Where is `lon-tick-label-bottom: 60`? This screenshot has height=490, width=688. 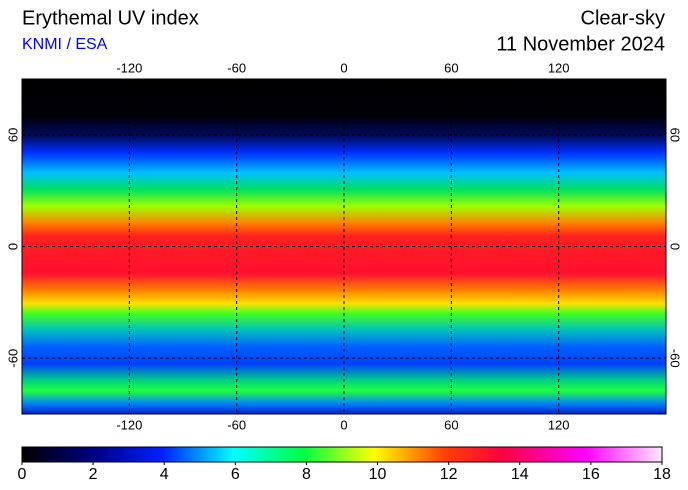 lon-tick-label-bottom: 60 is located at coordinates (451, 424).